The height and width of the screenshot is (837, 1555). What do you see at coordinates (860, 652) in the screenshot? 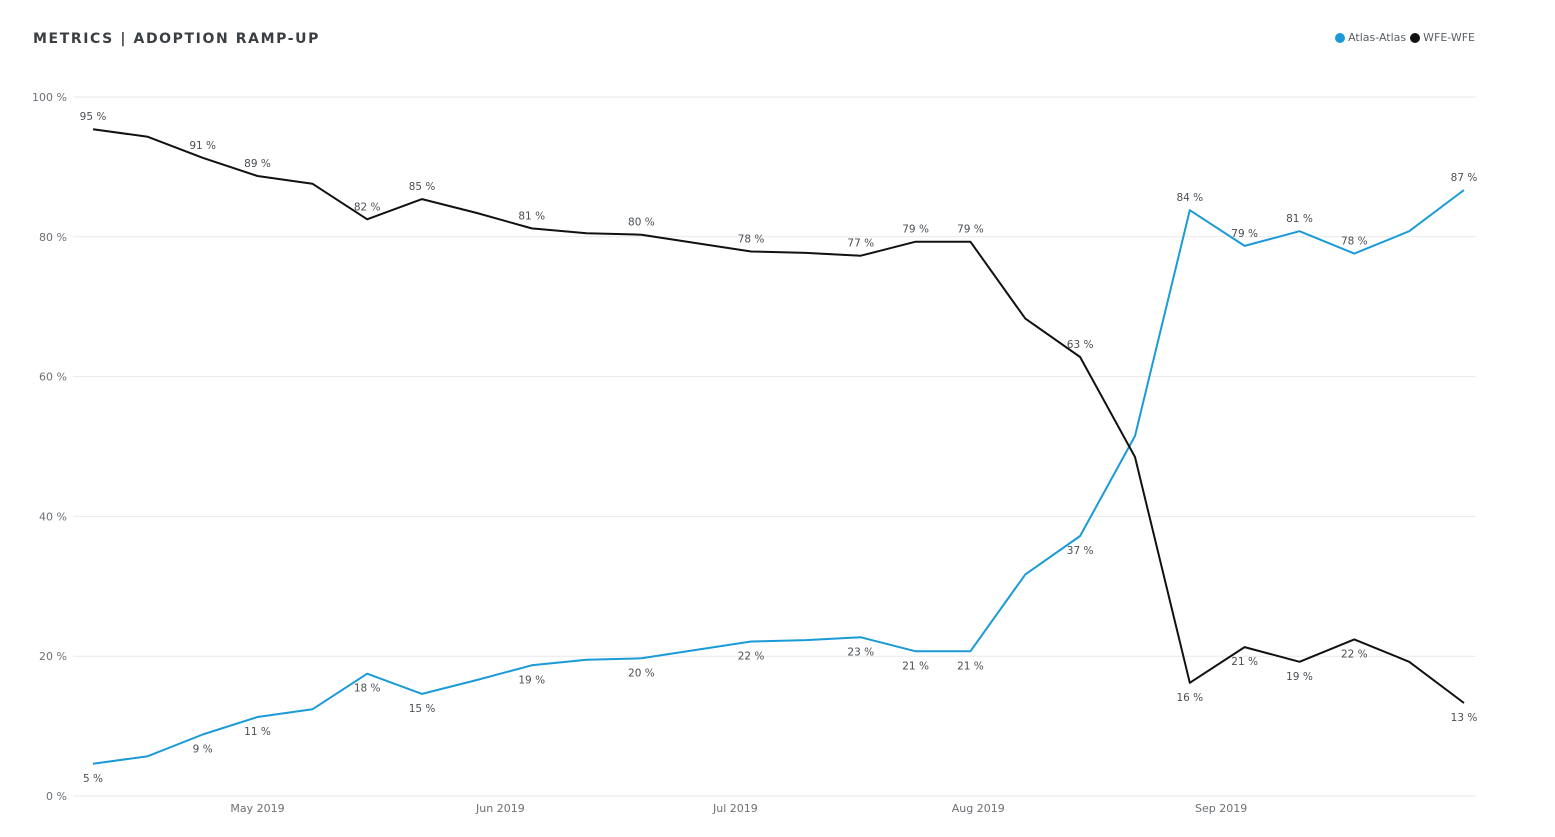
I see `data-label: 23 %` at bounding box center [860, 652].